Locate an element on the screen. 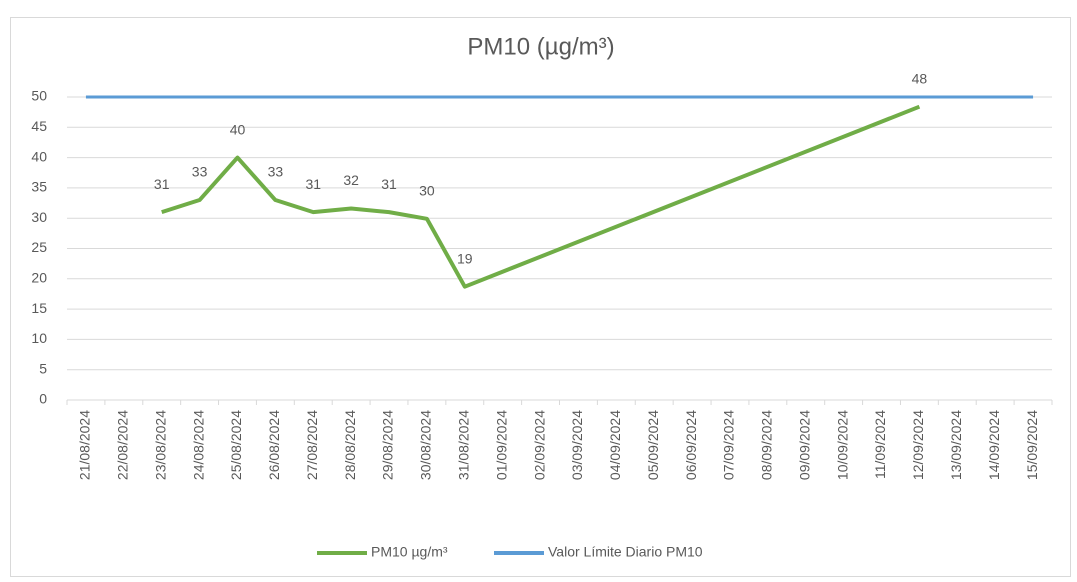 The height and width of the screenshot is (582, 1077). x-tick-label: 22/08/2024 is located at coordinates (123, 445).